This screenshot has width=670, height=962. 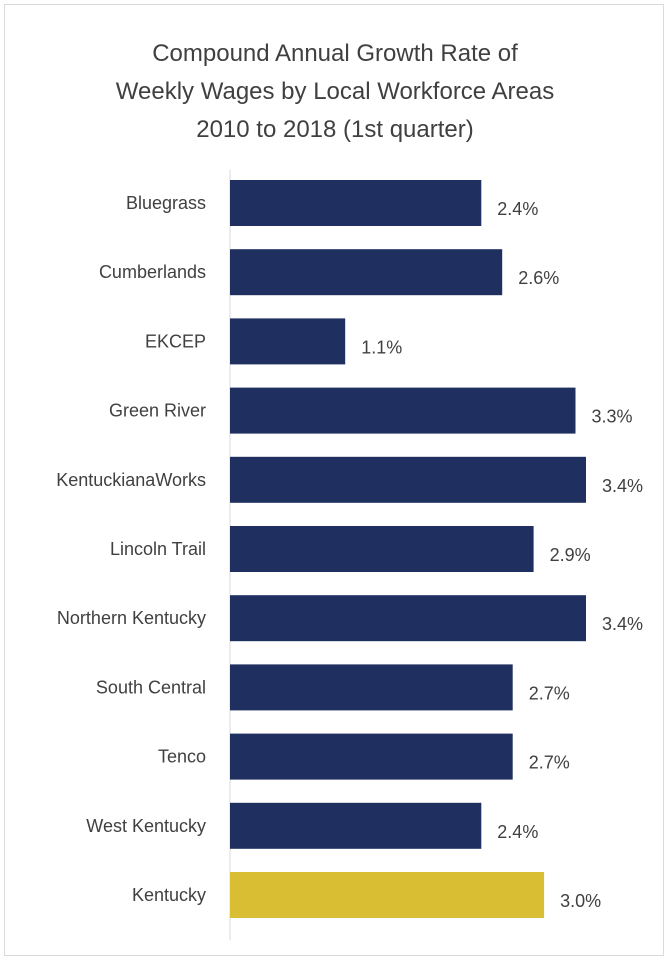 What do you see at coordinates (371, 756) in the screenshot?
I see `bar-tenco` at bounding box center [371, 756].